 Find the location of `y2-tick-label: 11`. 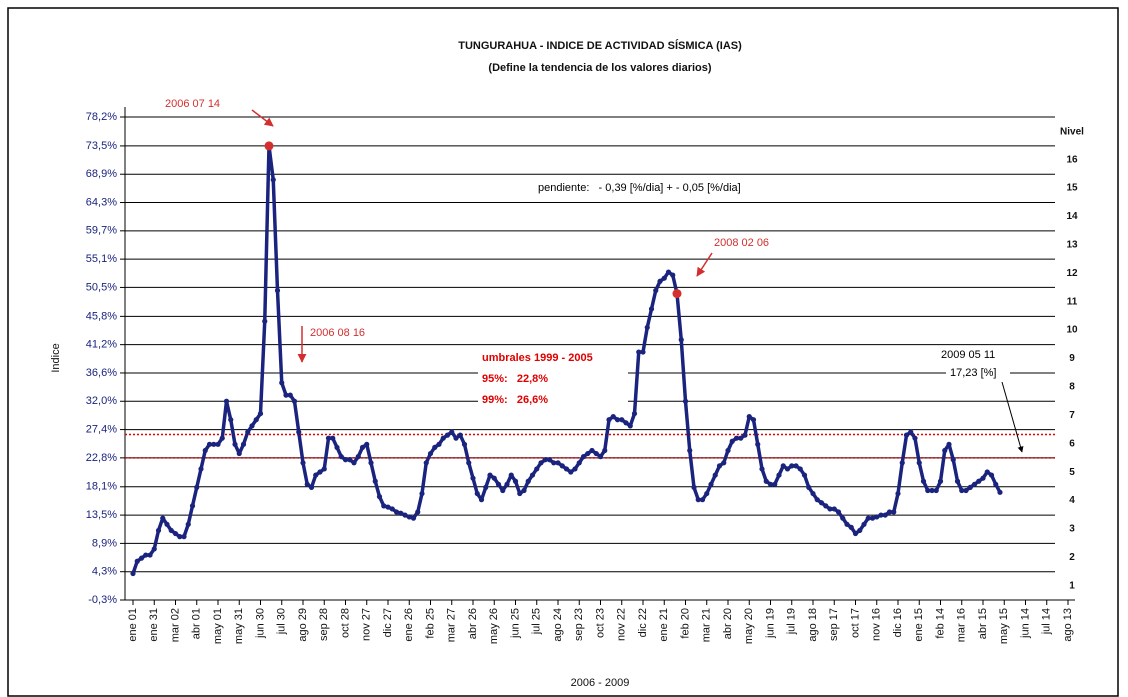

y2-tick-label: 11 is located at coordinates (1072, 301).